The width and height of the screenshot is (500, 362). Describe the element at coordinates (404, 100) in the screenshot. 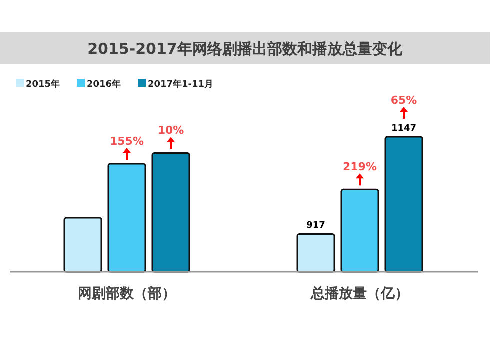

I see `text: 65%` at that location.